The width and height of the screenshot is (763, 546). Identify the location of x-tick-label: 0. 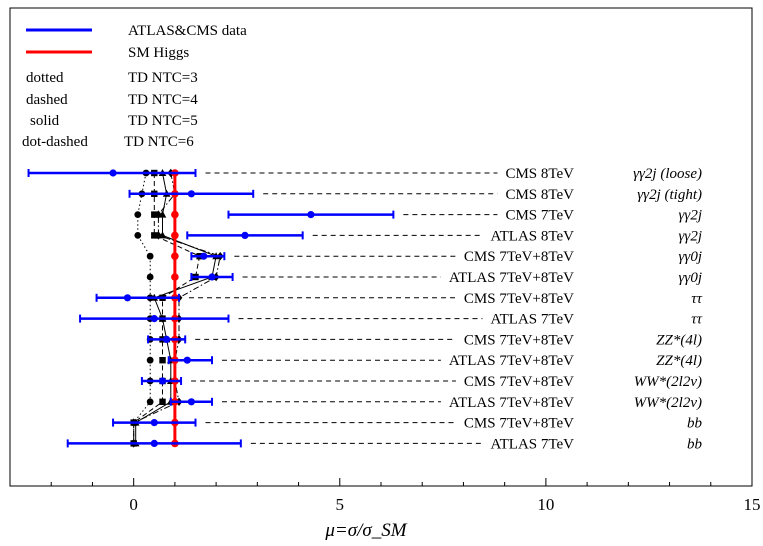
(133, 504).